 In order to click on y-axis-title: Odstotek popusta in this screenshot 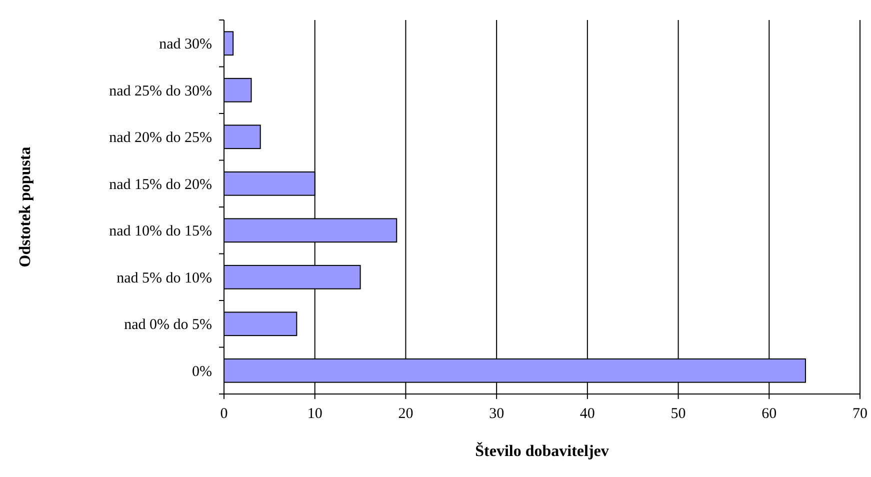, I will do `click(25, 207)`.